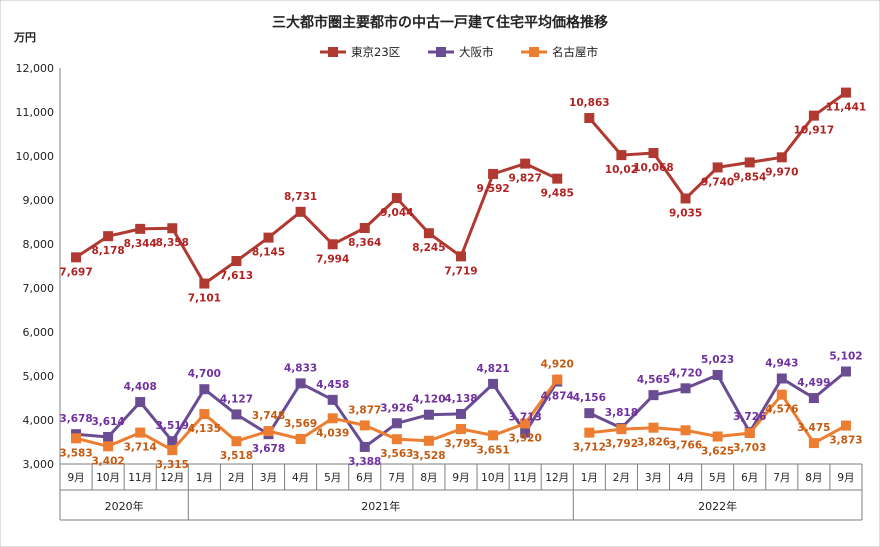  Describe the element at coordinates (380, 506) in the screenshot. I see `year-label: 2021年` at that location.